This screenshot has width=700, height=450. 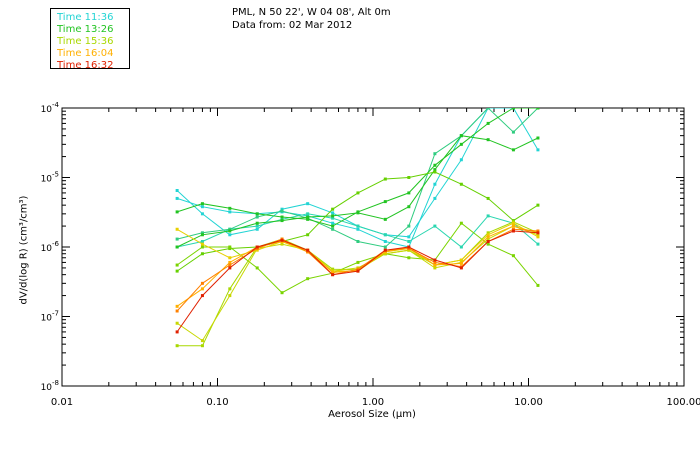 I want to click on y-axis-label: dV/d(log R) (cm³/cm³), so click(x=24, y=250).